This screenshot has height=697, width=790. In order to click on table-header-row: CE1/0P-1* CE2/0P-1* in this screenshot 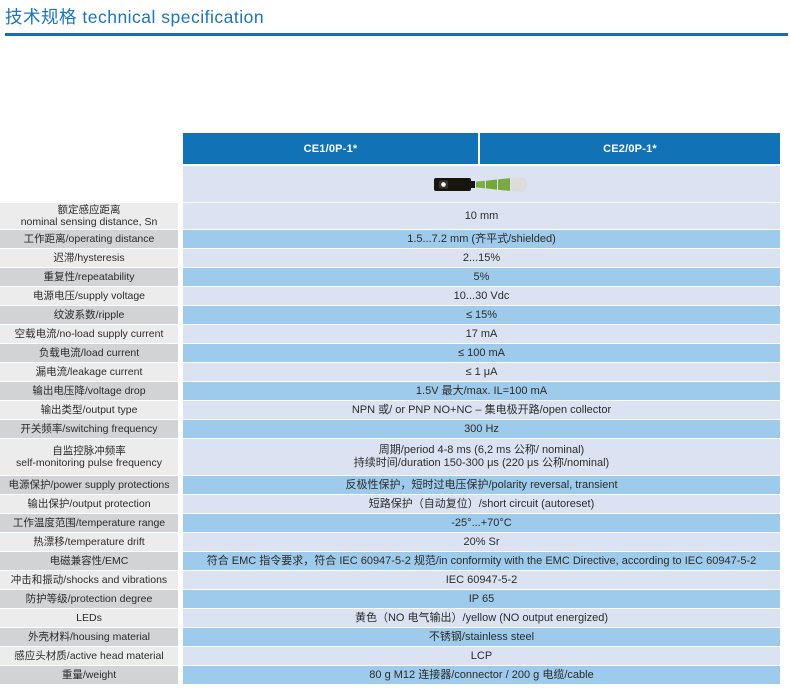, I will do `click(390, 148)`.